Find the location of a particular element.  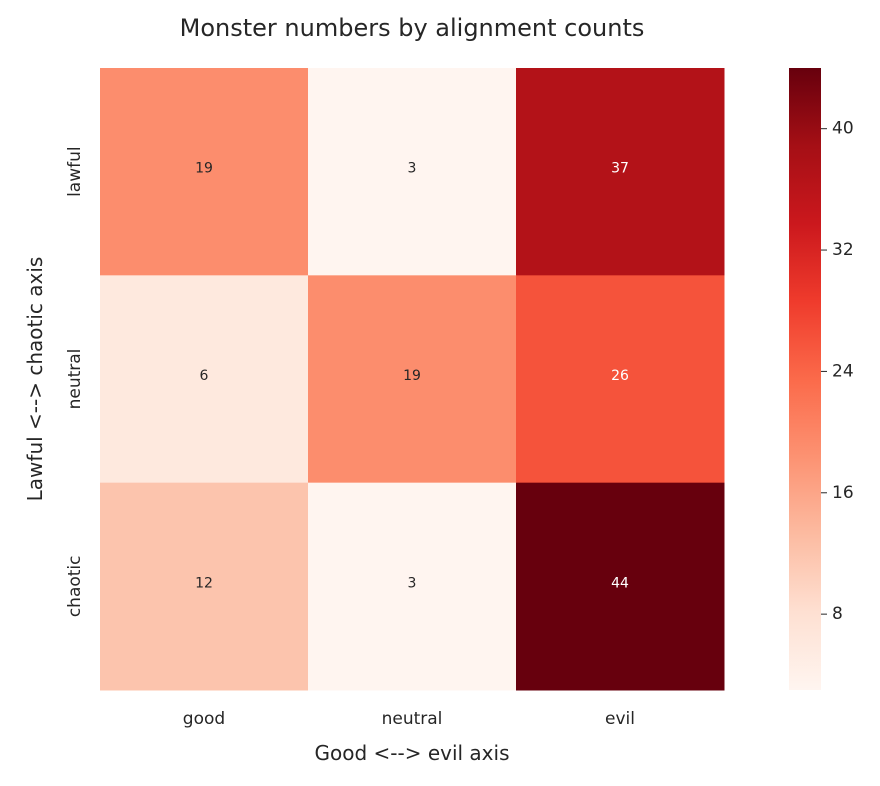

y-tick-label-chaotic: chaotic is located at coordinates (75, 586).